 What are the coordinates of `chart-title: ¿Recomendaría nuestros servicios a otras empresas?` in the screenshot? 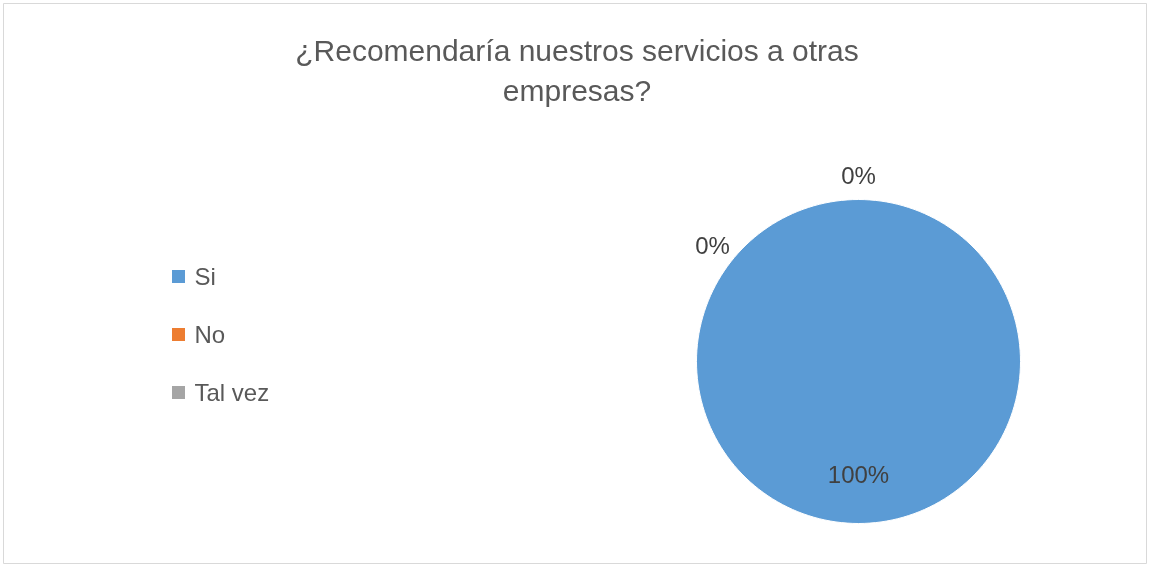 It's located at (577, 70).